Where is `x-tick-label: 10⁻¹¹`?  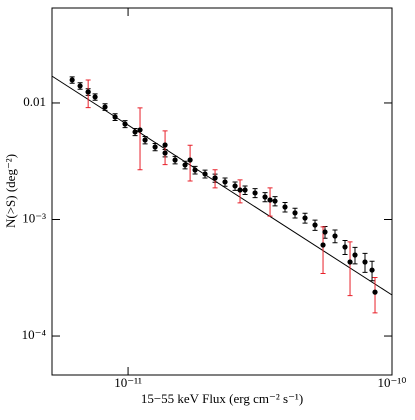 x-tick-label: 10⁻¹¹ is located at coordinates (128, 382).